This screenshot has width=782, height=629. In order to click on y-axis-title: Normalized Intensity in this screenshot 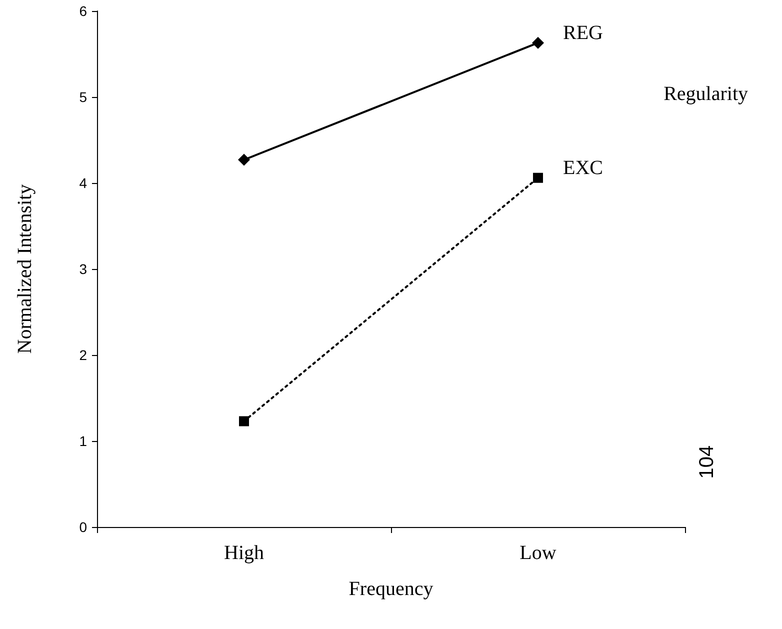, I will do `click(25, 269)`.